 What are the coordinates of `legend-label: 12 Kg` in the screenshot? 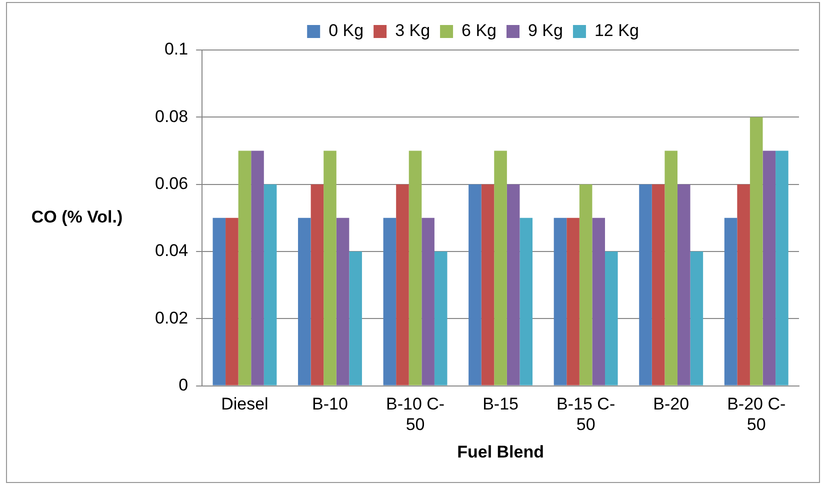 It's located at (616, 30).